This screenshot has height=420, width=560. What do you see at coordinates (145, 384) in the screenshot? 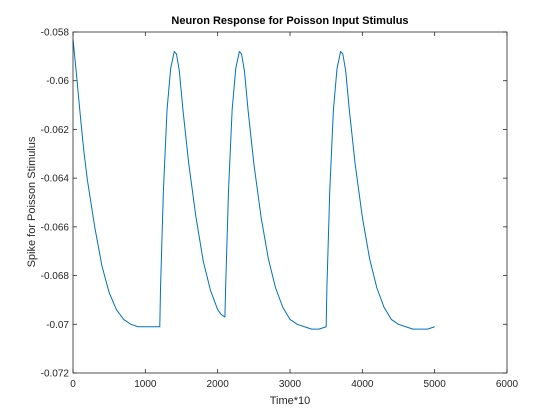
I see `x-tick-label: 1000` at bounding box center [145, 384].